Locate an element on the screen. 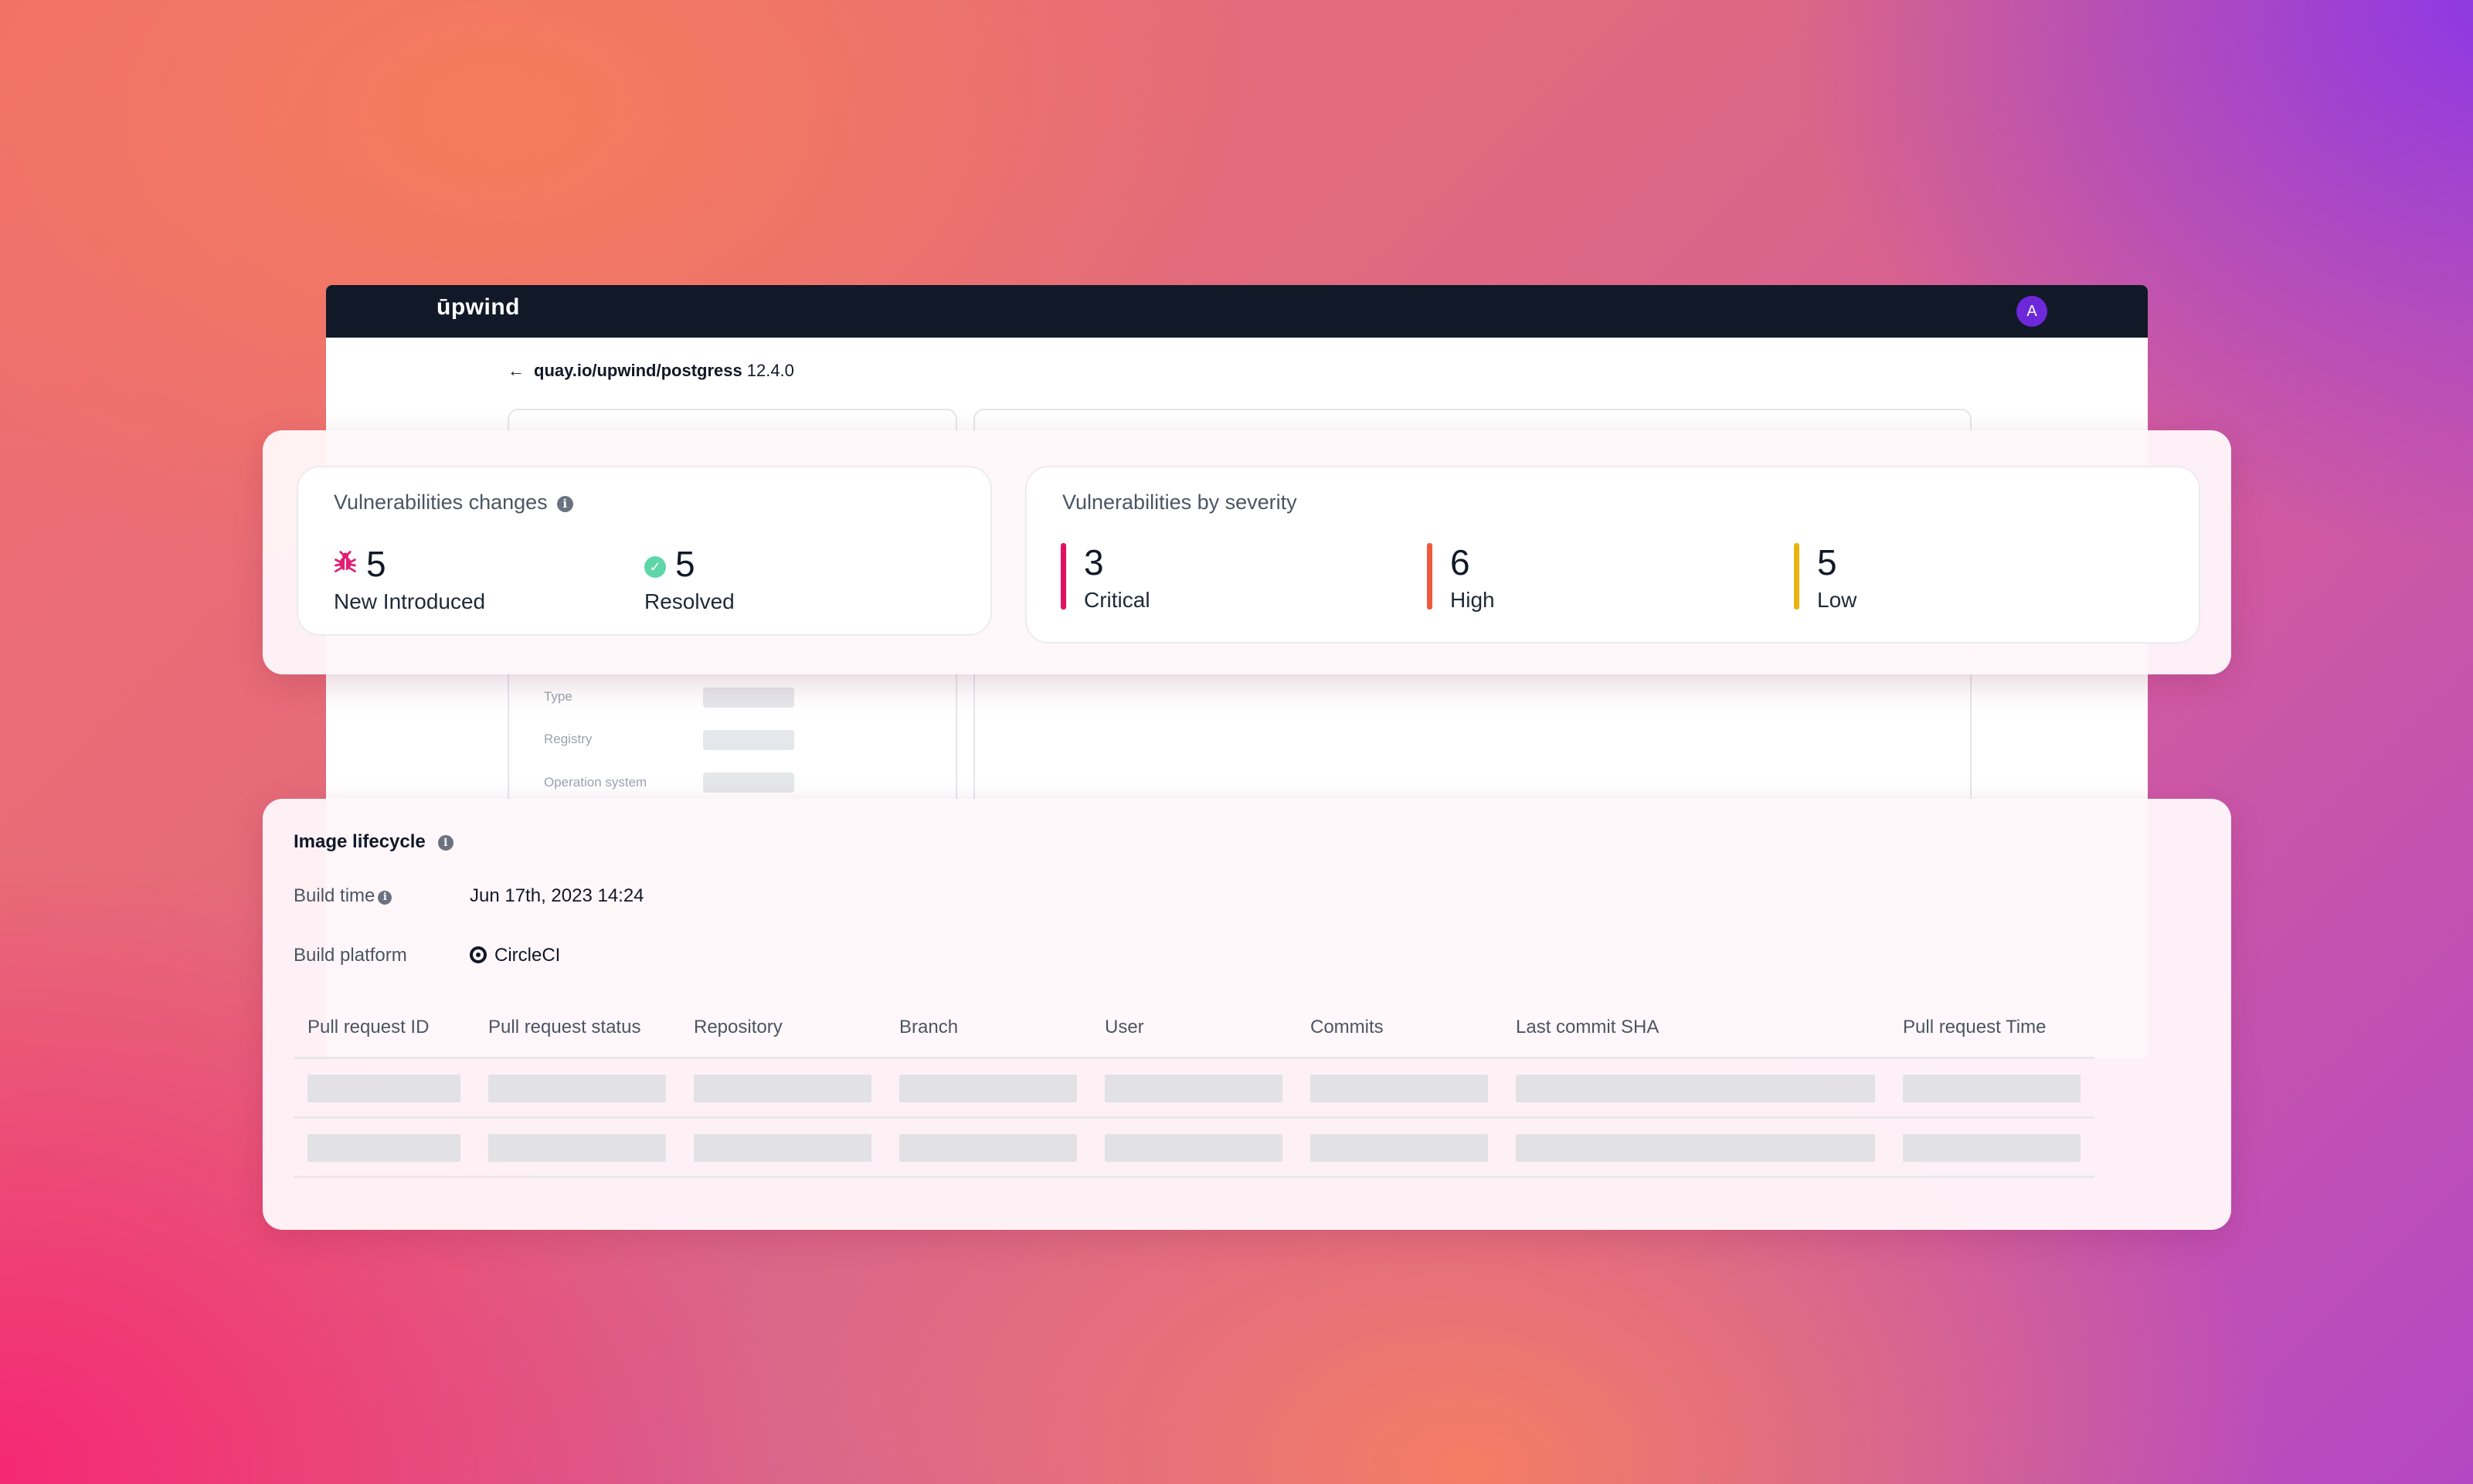 This screenshot has width=2473, height=1484. severity-critical: 3 Critical is located at coordinates (1105, 577).